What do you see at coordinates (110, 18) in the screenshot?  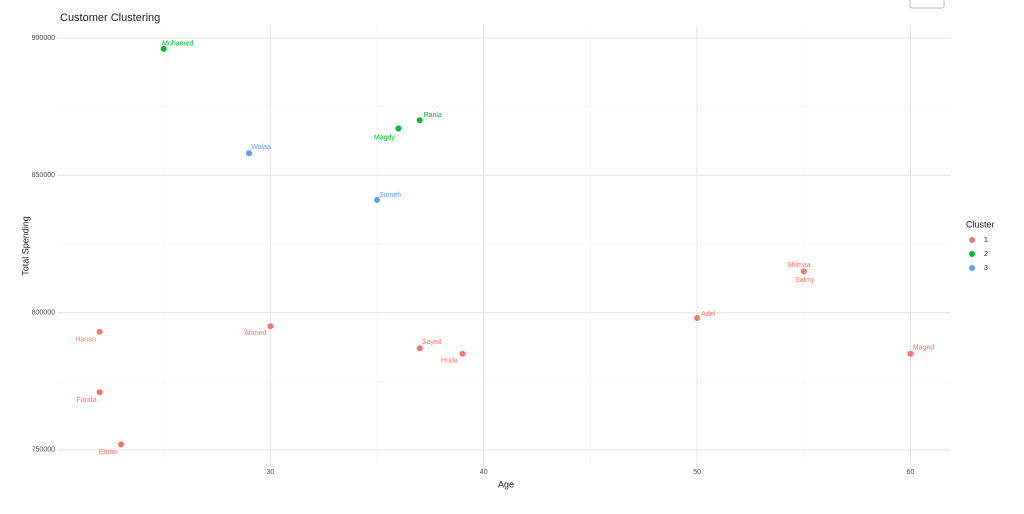 I see `chart-title: Customer Clustering` at bounding box center [110, 18].